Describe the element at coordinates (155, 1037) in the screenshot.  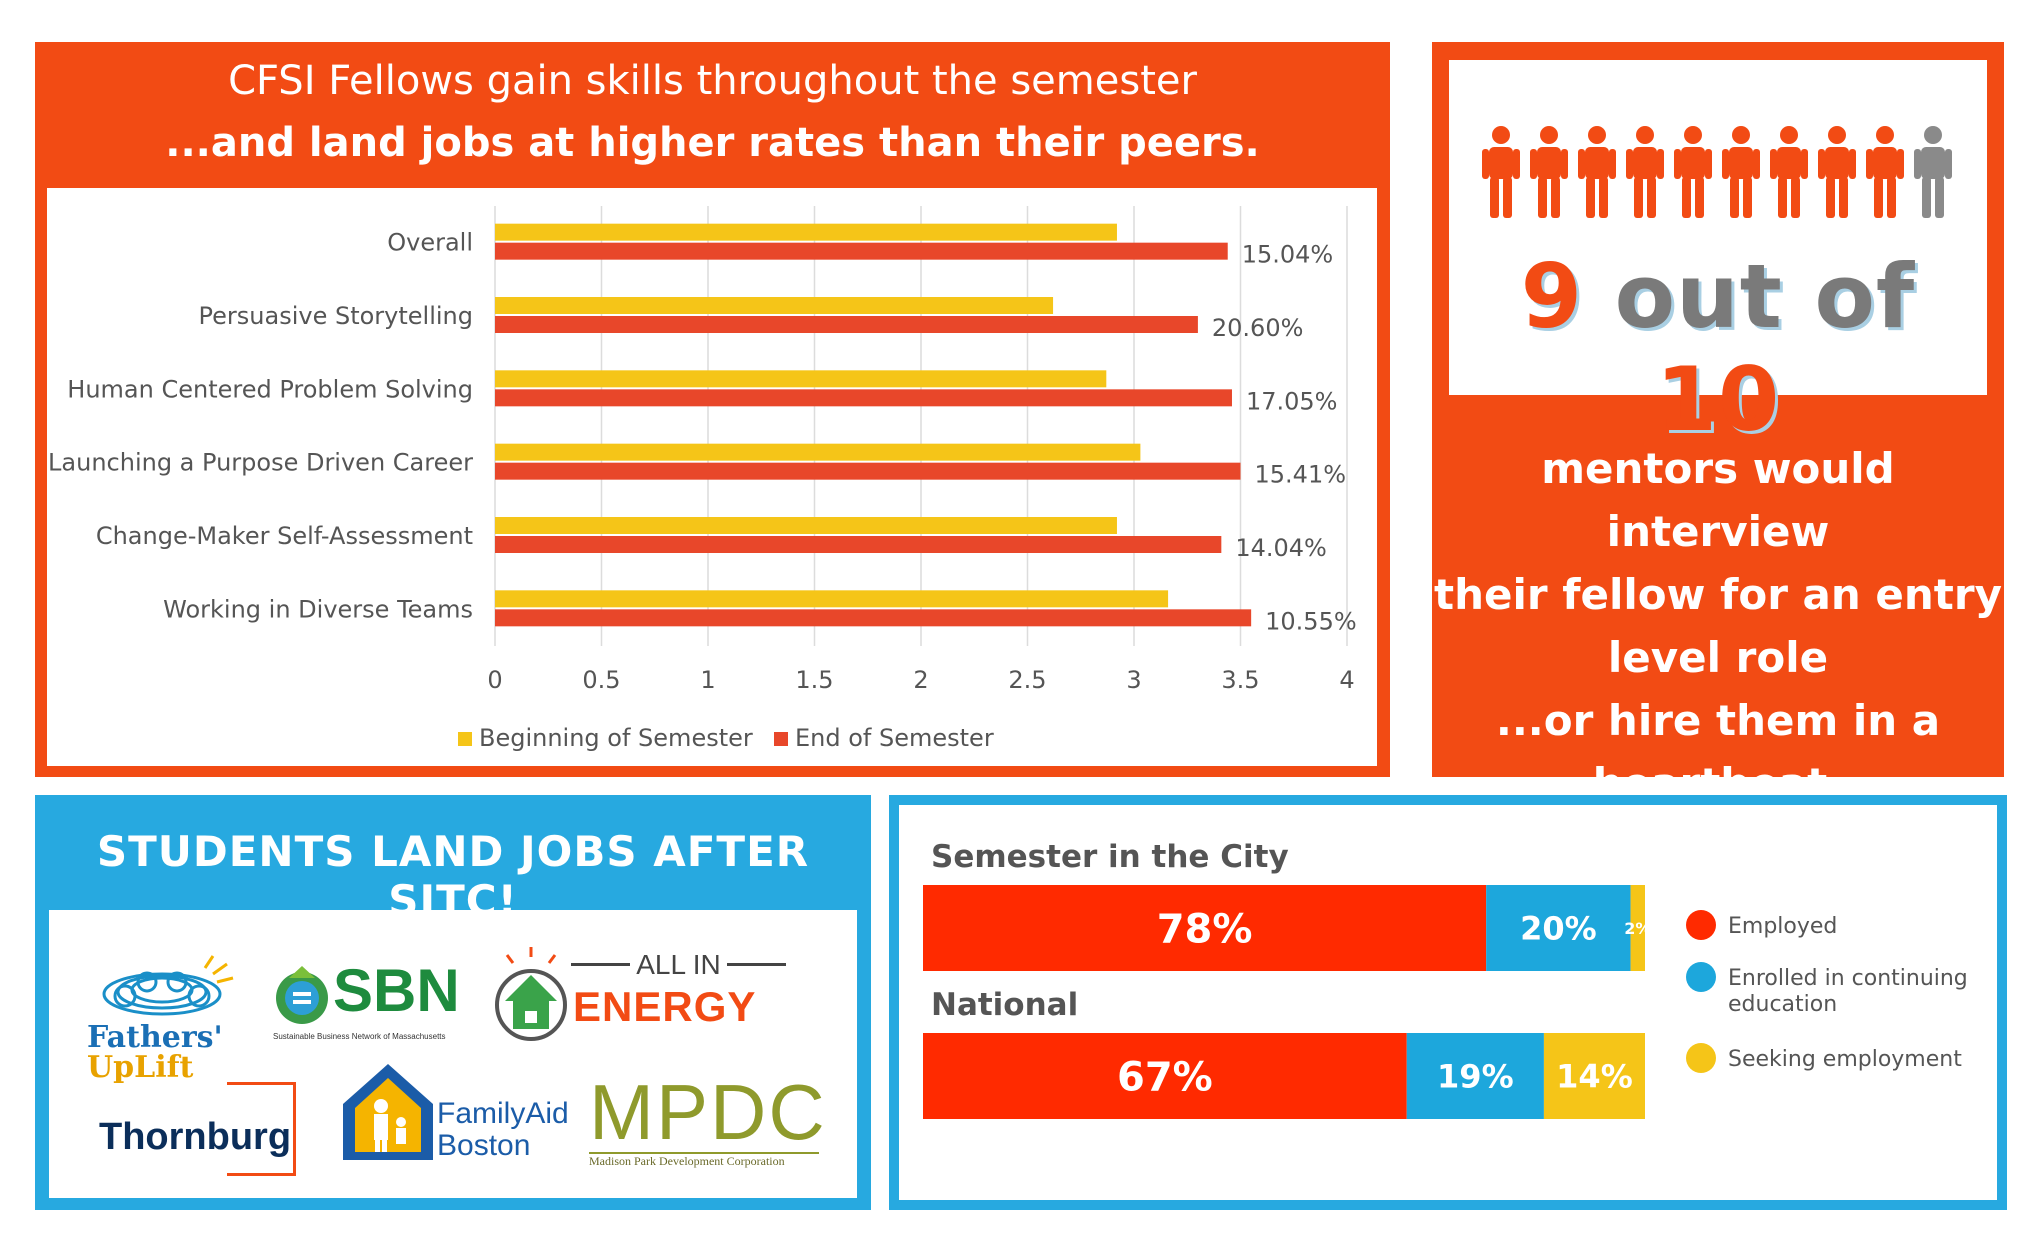
I see `fathers-uplift-text1: Fathers'` at that location.